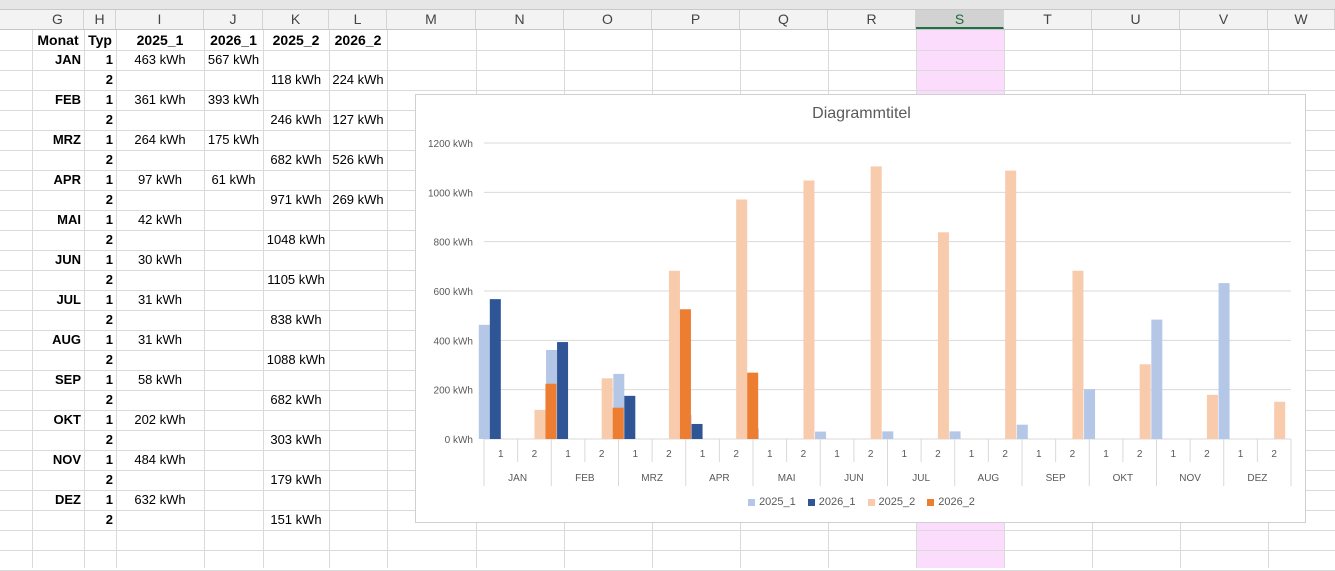 The height and width of the screenshot is (571, 1335). I want to click on legend-item: 2025_2, so click(891, 502).